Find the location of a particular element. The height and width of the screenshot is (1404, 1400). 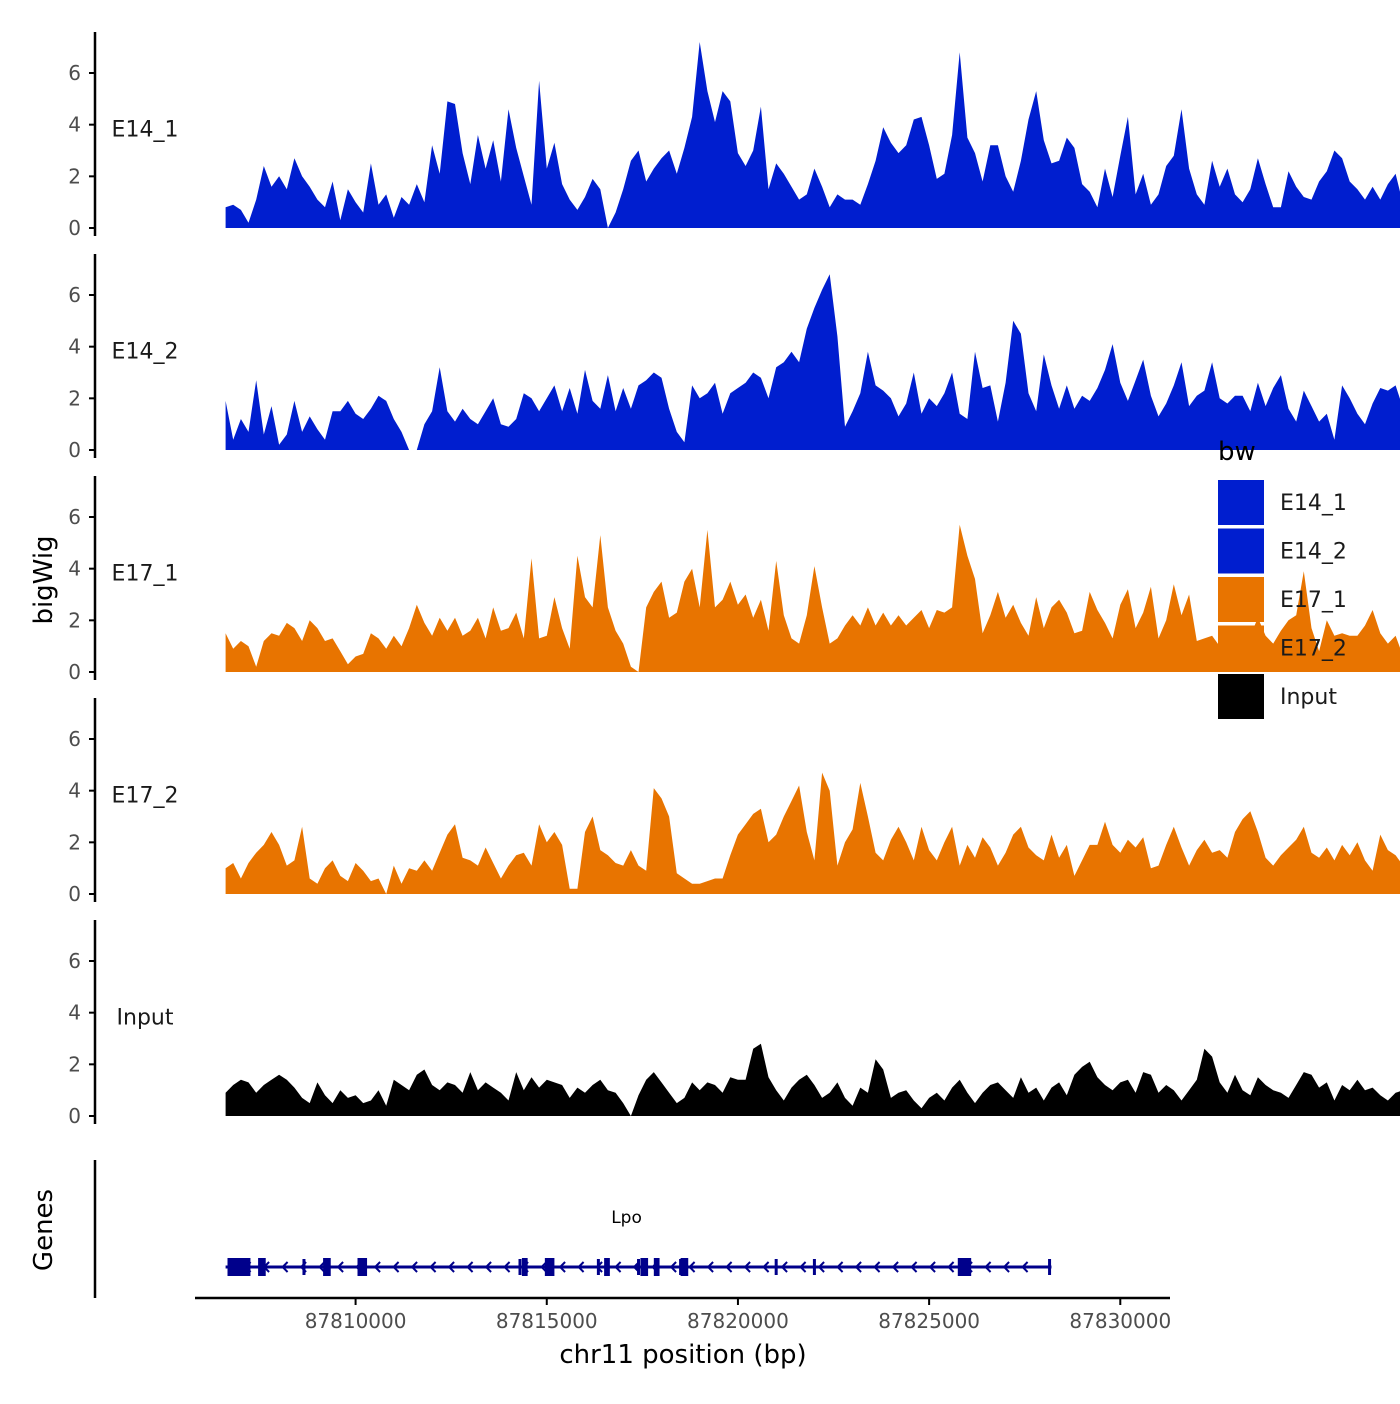

x-axis-title: chr11 position (bp) is located at coordinates (682, 1355).